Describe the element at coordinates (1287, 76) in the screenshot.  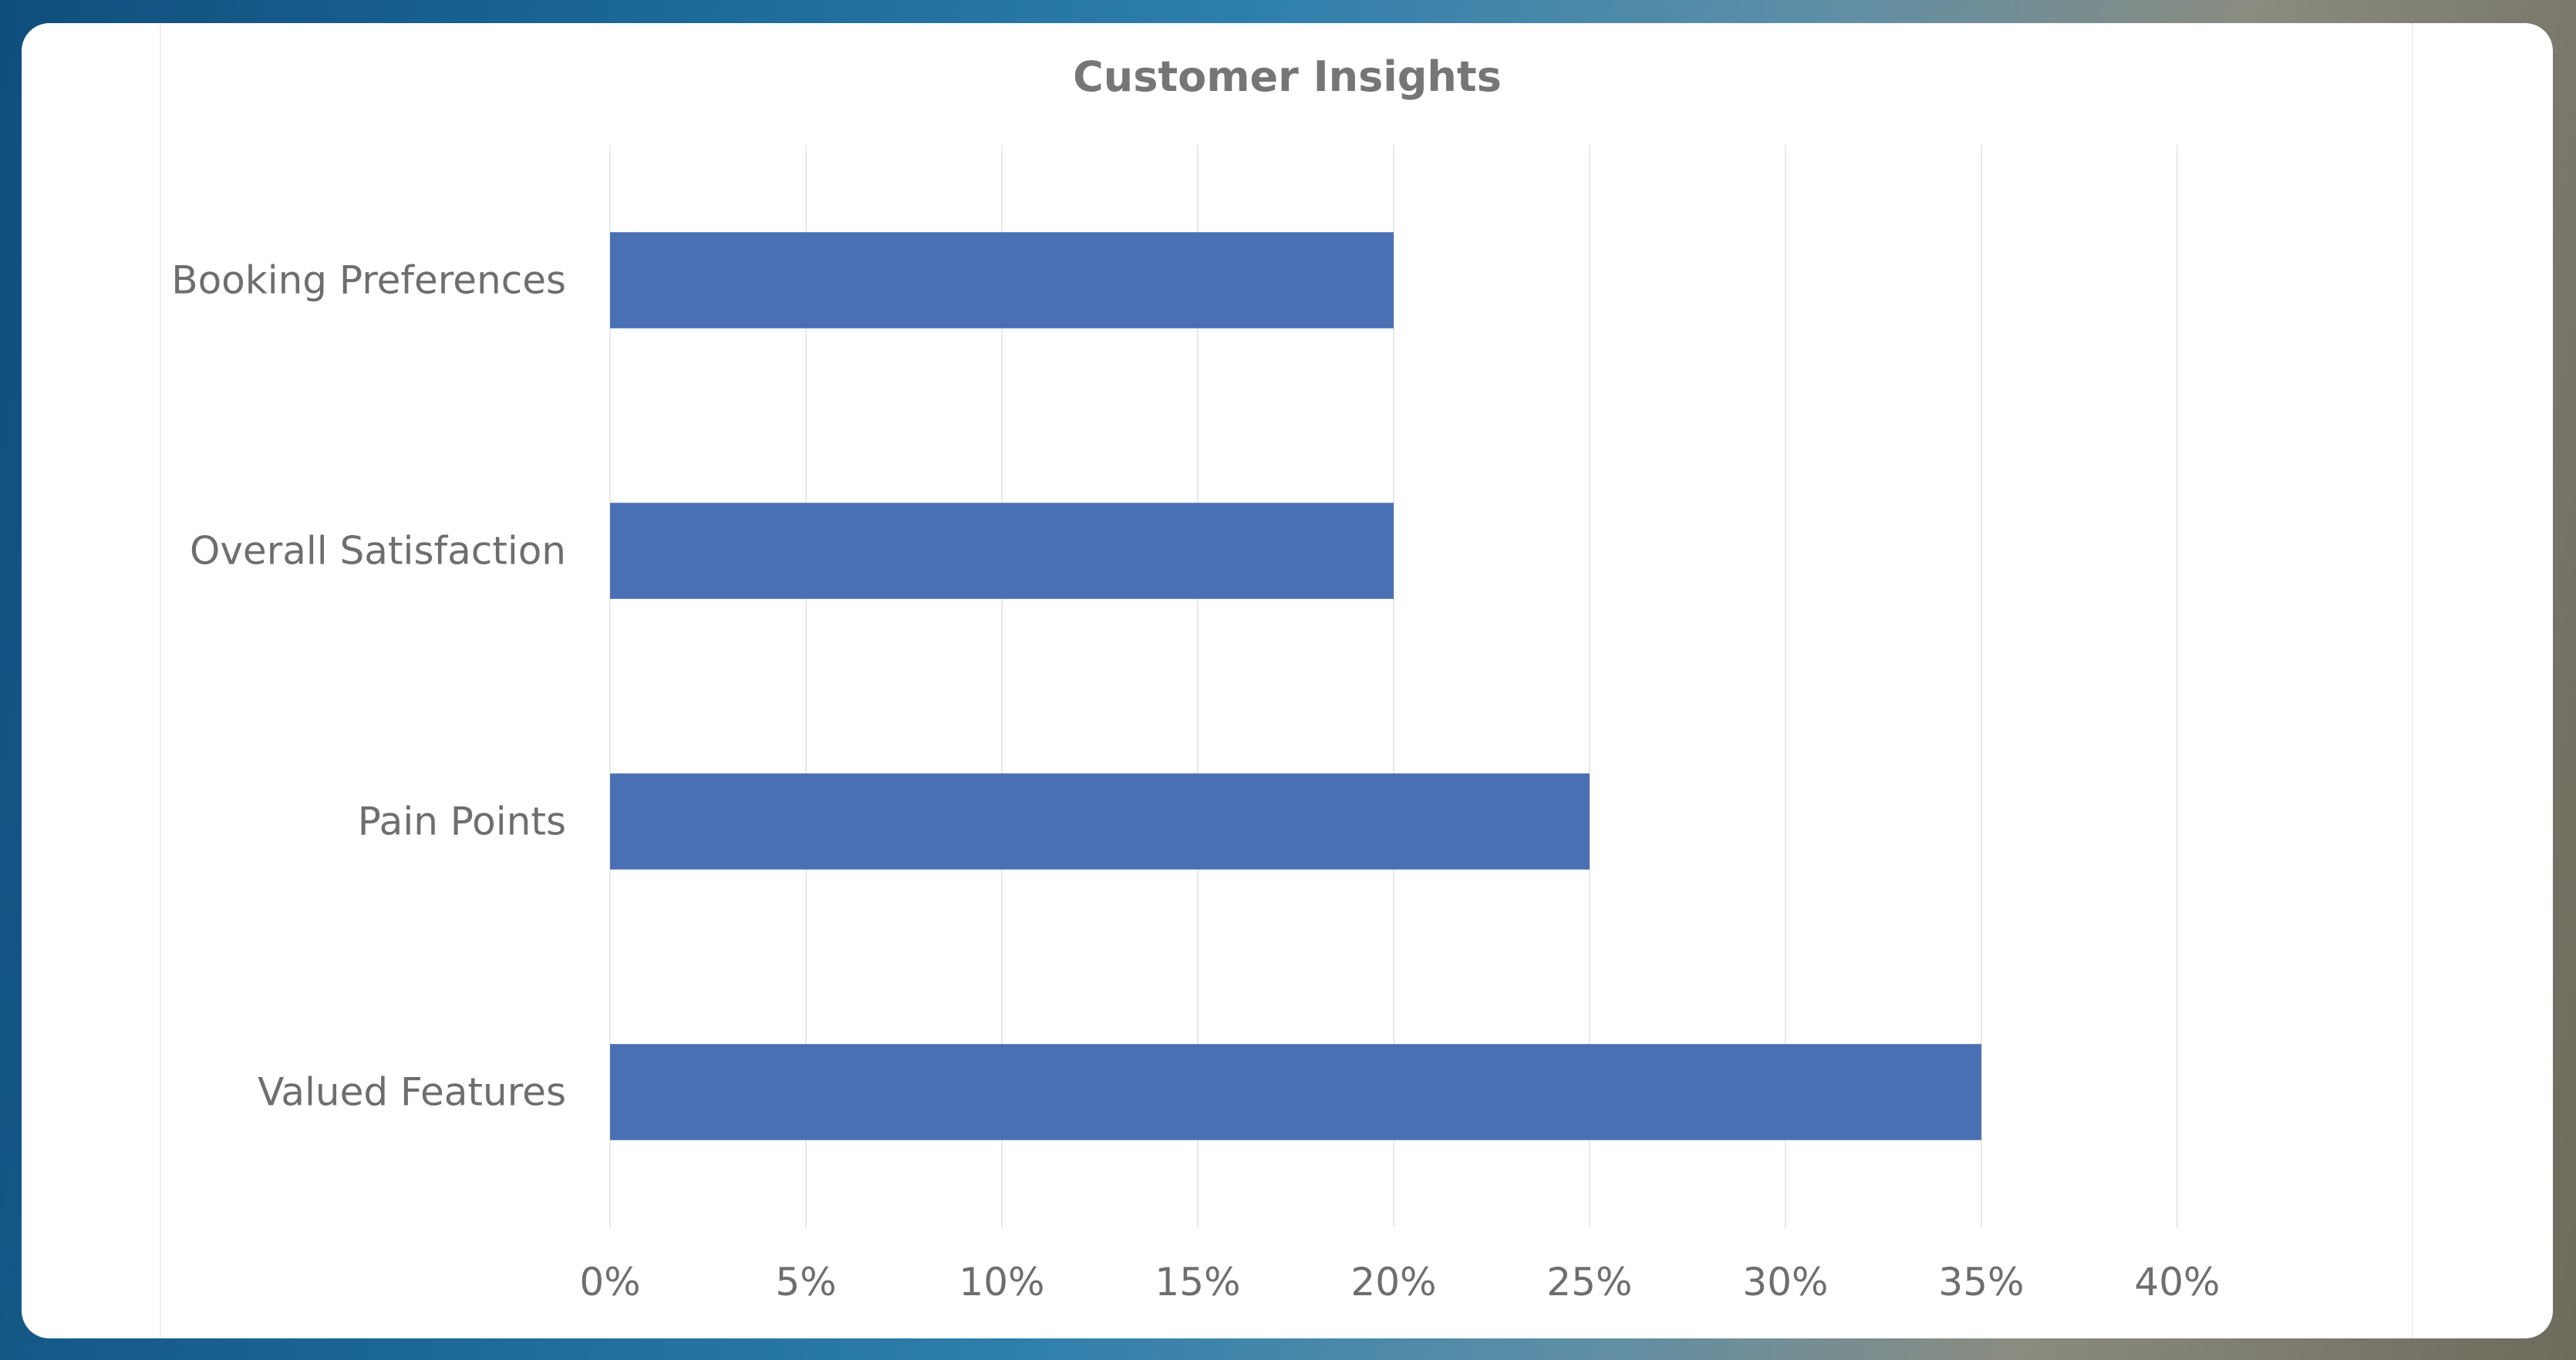
I see `chart-title: Customer Insights` at that location.